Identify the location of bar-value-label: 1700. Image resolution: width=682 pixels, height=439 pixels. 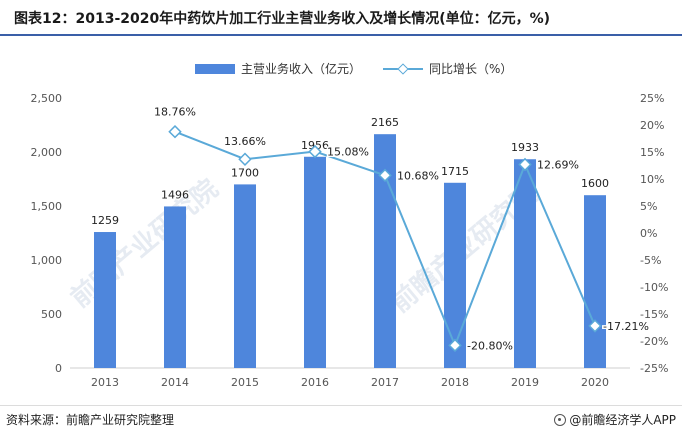
(245, 172).